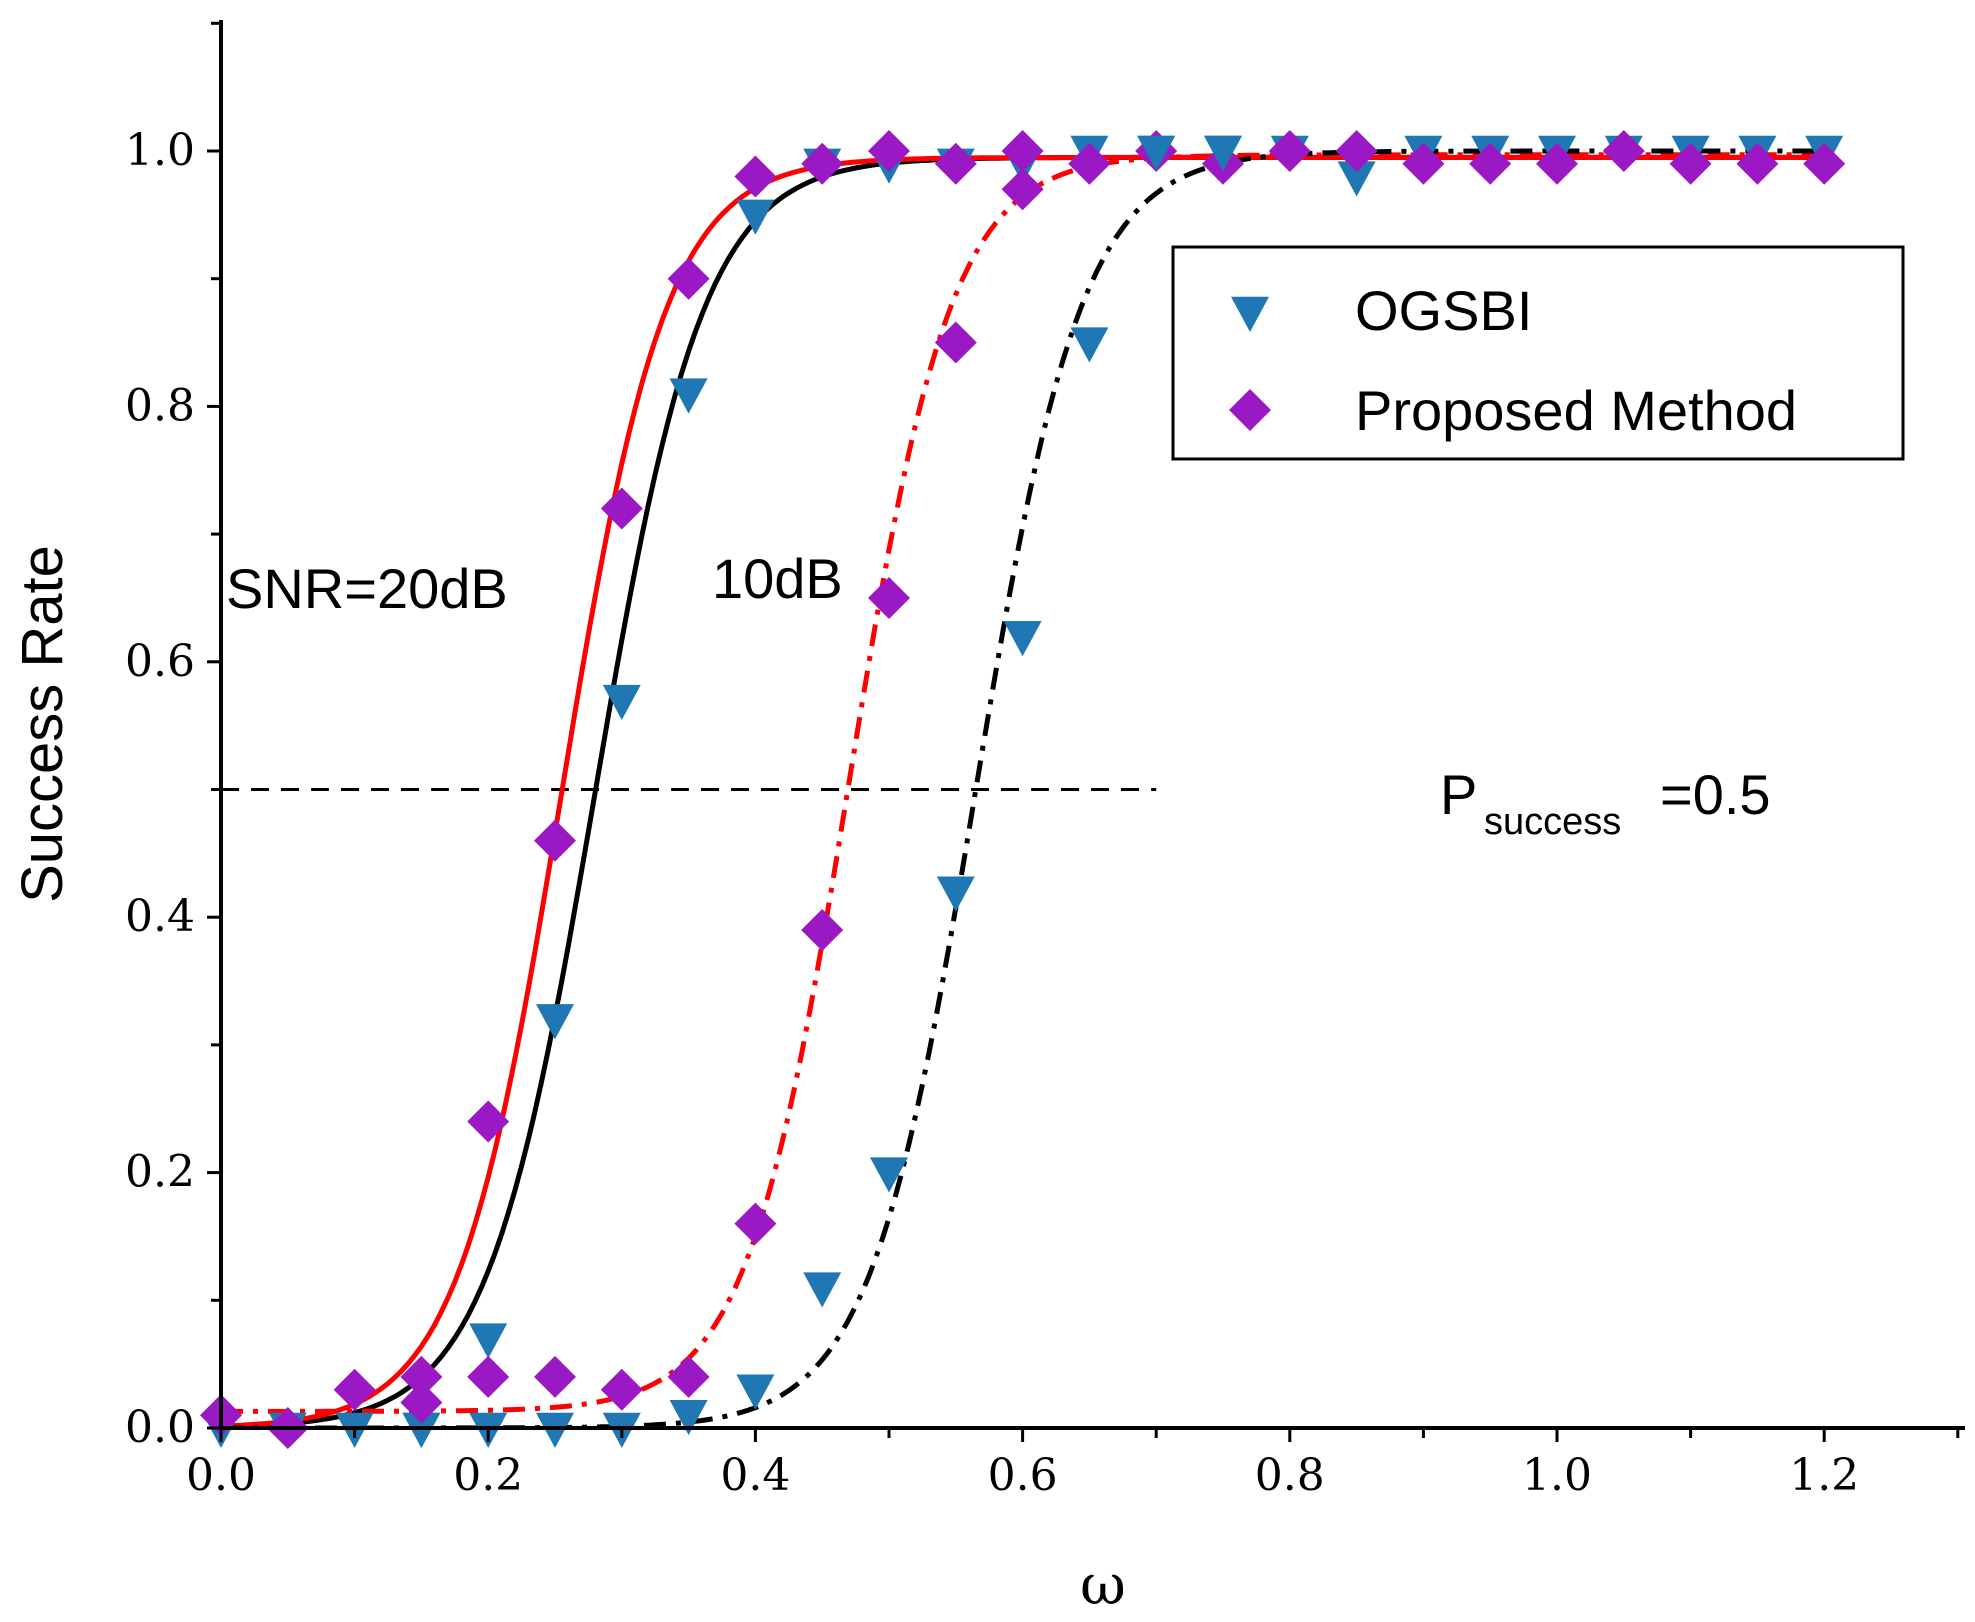  What do you see at coordinates (1443, 310) in the screenshot?
I see `legend-label-ogsbi: OGSBI` at bounding box center [1443, 310].